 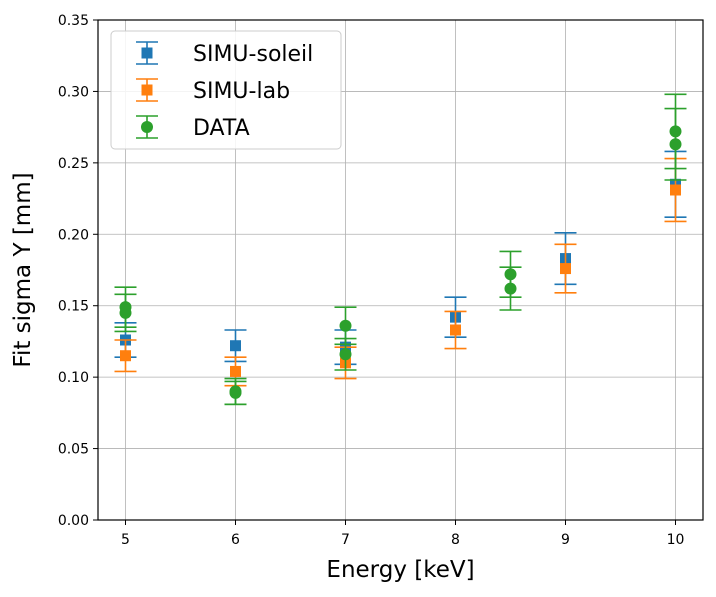 What do you see at coordinates (73, 164) in the screenshot?
I see `y-tick-label: 0.25` at bounding box center [73, 164].